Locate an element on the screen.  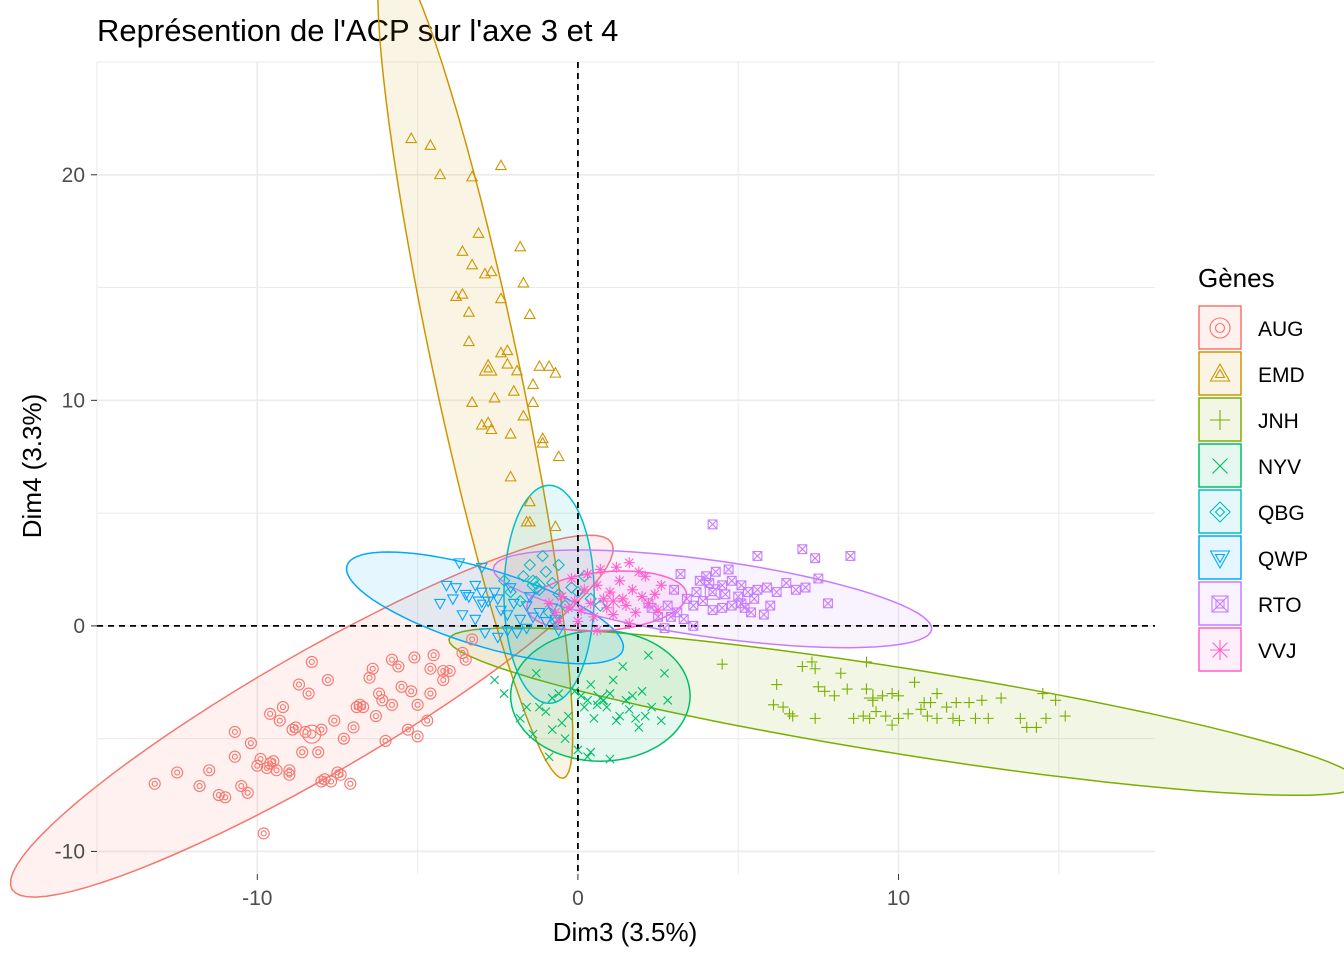
legend-item-vvj: VVJ is located at coordinates (1247, 649).